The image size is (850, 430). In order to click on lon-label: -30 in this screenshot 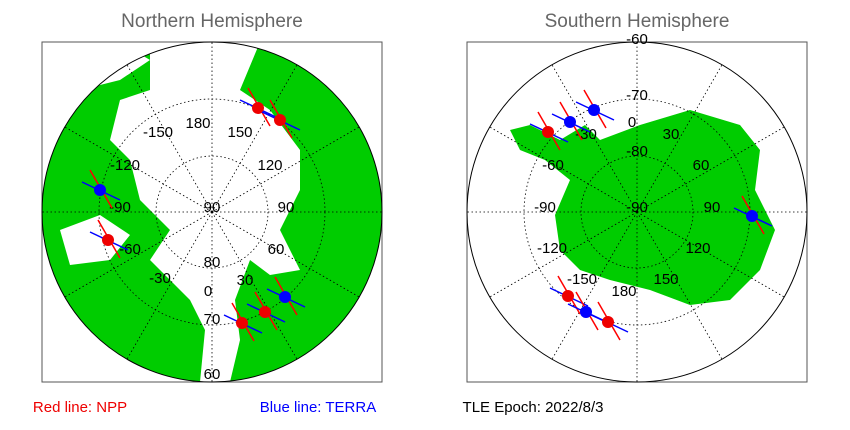, I will do `click(160, 278)`.